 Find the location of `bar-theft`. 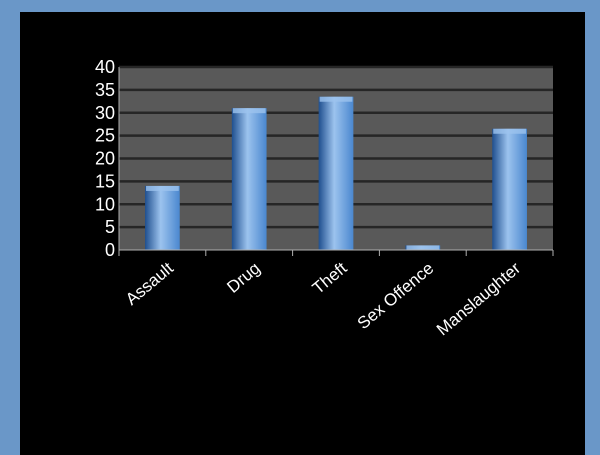

bar-theft is located at coordinates (336, 173).